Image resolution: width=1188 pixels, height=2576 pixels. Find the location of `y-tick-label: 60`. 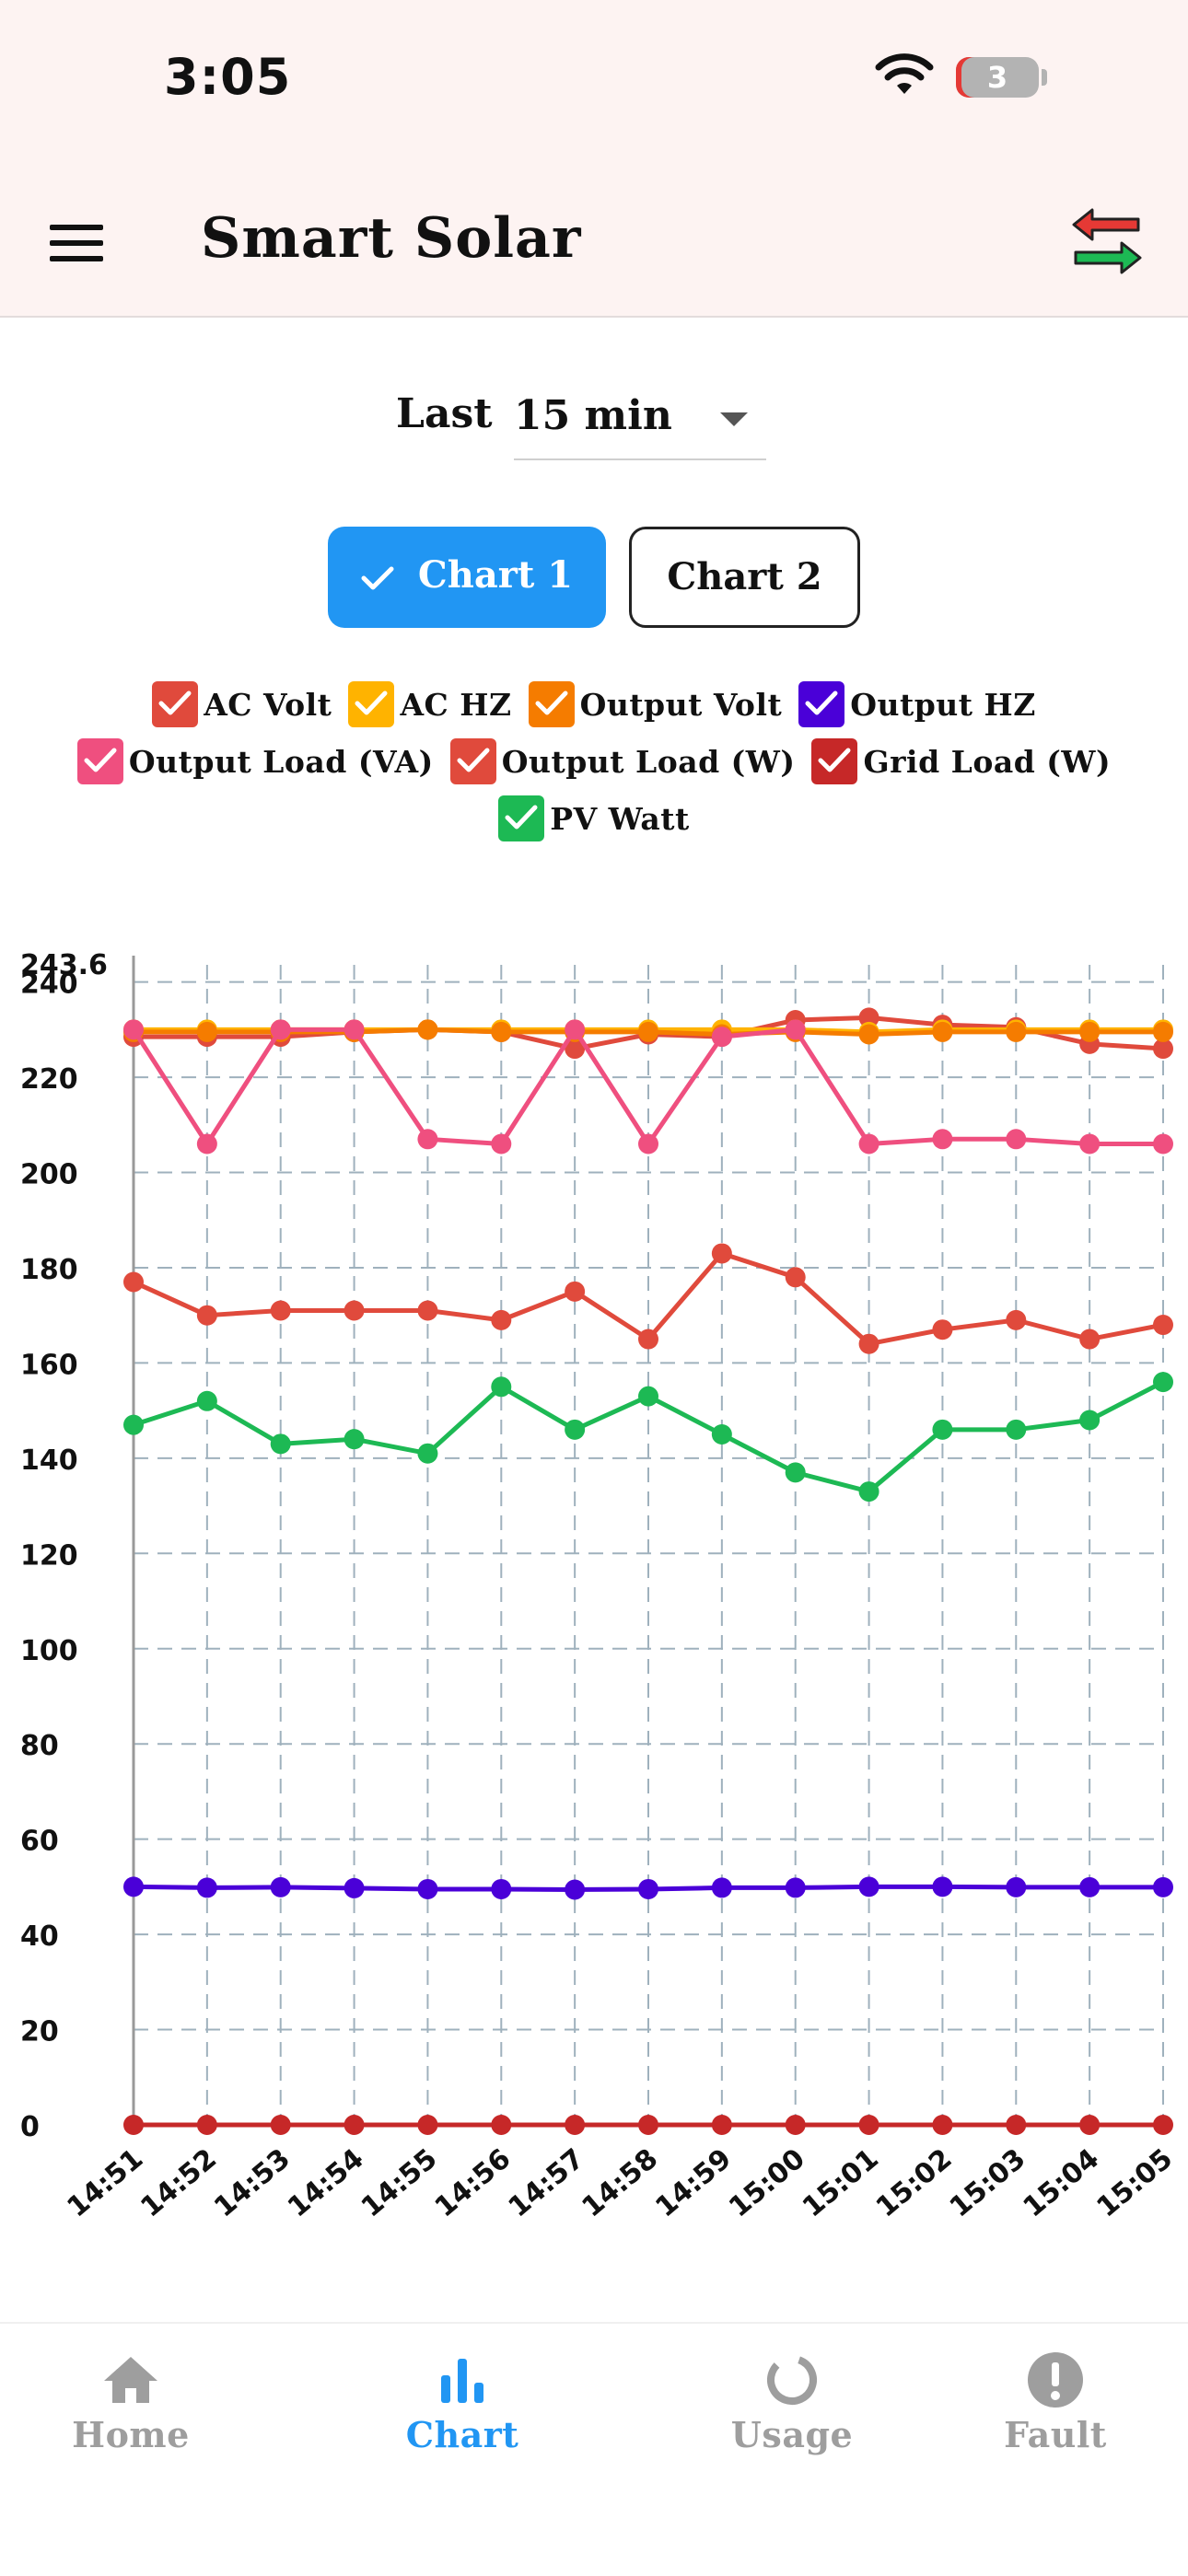

y-tick-label: 60 is located at coordinates (39, 1842).